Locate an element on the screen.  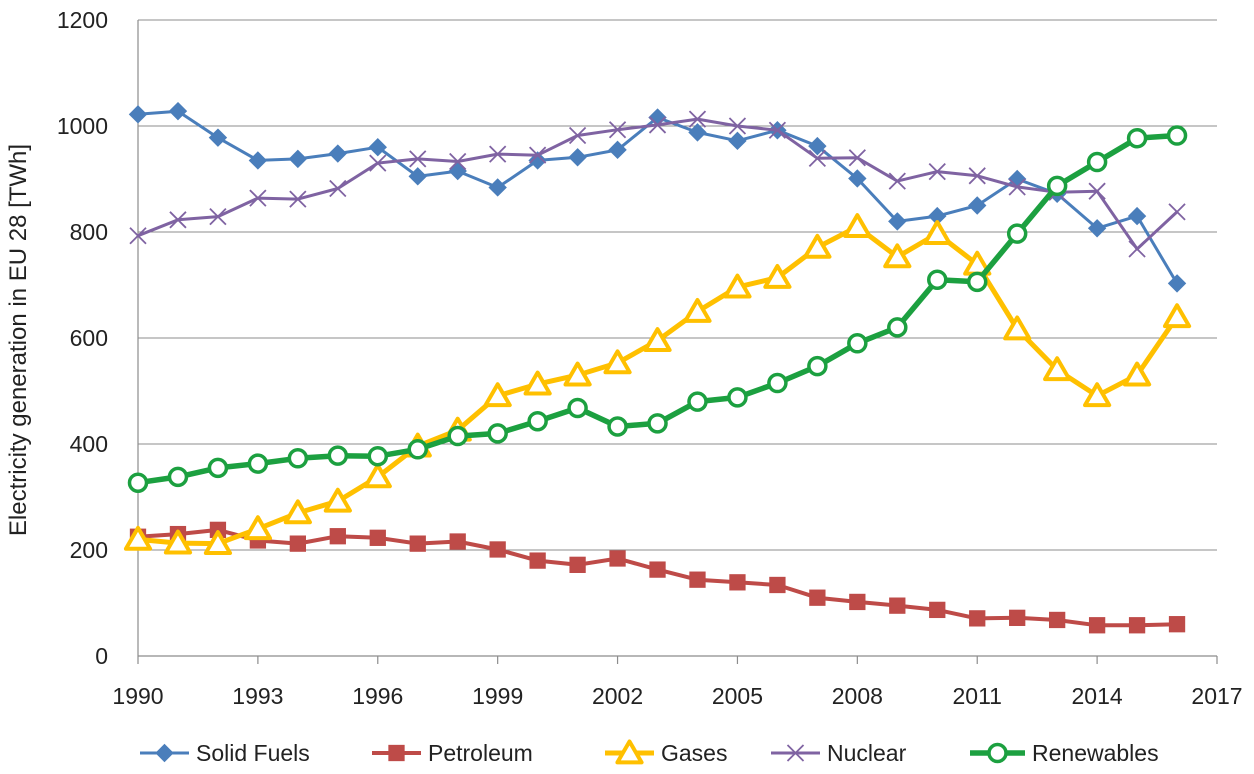
y-tick-label: 1000 is located at coordinates (82, 126).